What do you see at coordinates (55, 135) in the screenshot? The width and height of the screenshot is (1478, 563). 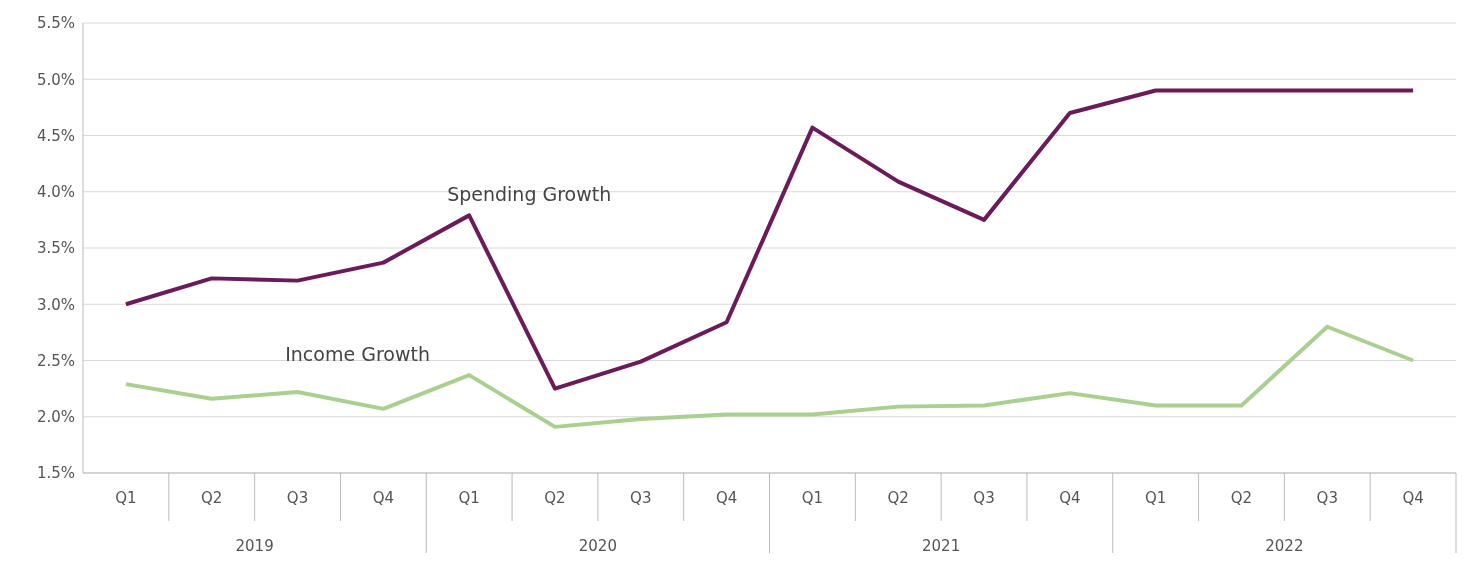 I see `y-tick-label: 4.5%` at bounding box center [55, 135].